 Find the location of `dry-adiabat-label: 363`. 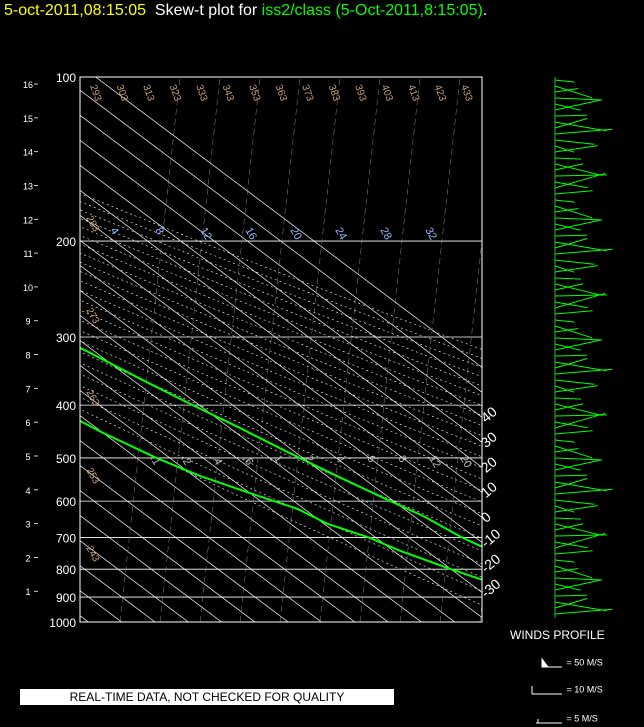

dry-adiabat-label: 363 is located at coordinates (281, 93).